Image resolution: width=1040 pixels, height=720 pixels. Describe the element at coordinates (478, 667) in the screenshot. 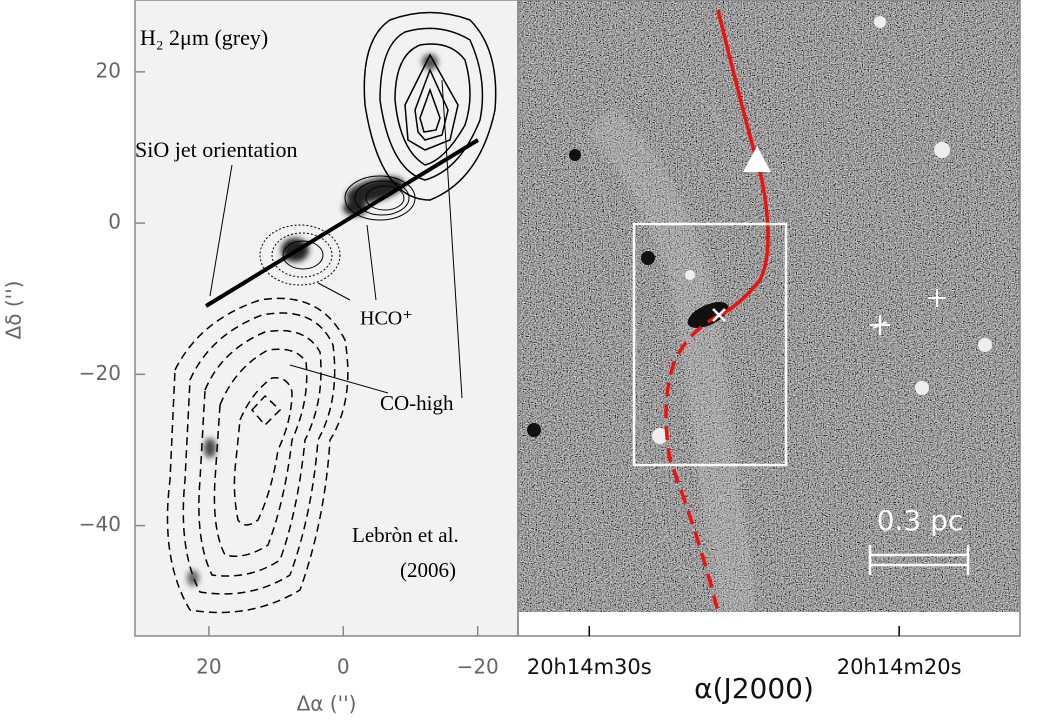

I see `x-tick-label: −20` at that location.